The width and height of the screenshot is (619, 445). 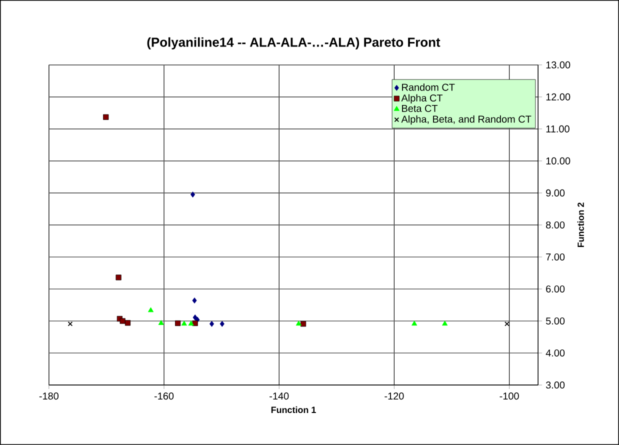 What do you see at coordinates (422, 99) in the screenshot?
I see `legend-label: Alpha CT` at bounding box center [422, 99].